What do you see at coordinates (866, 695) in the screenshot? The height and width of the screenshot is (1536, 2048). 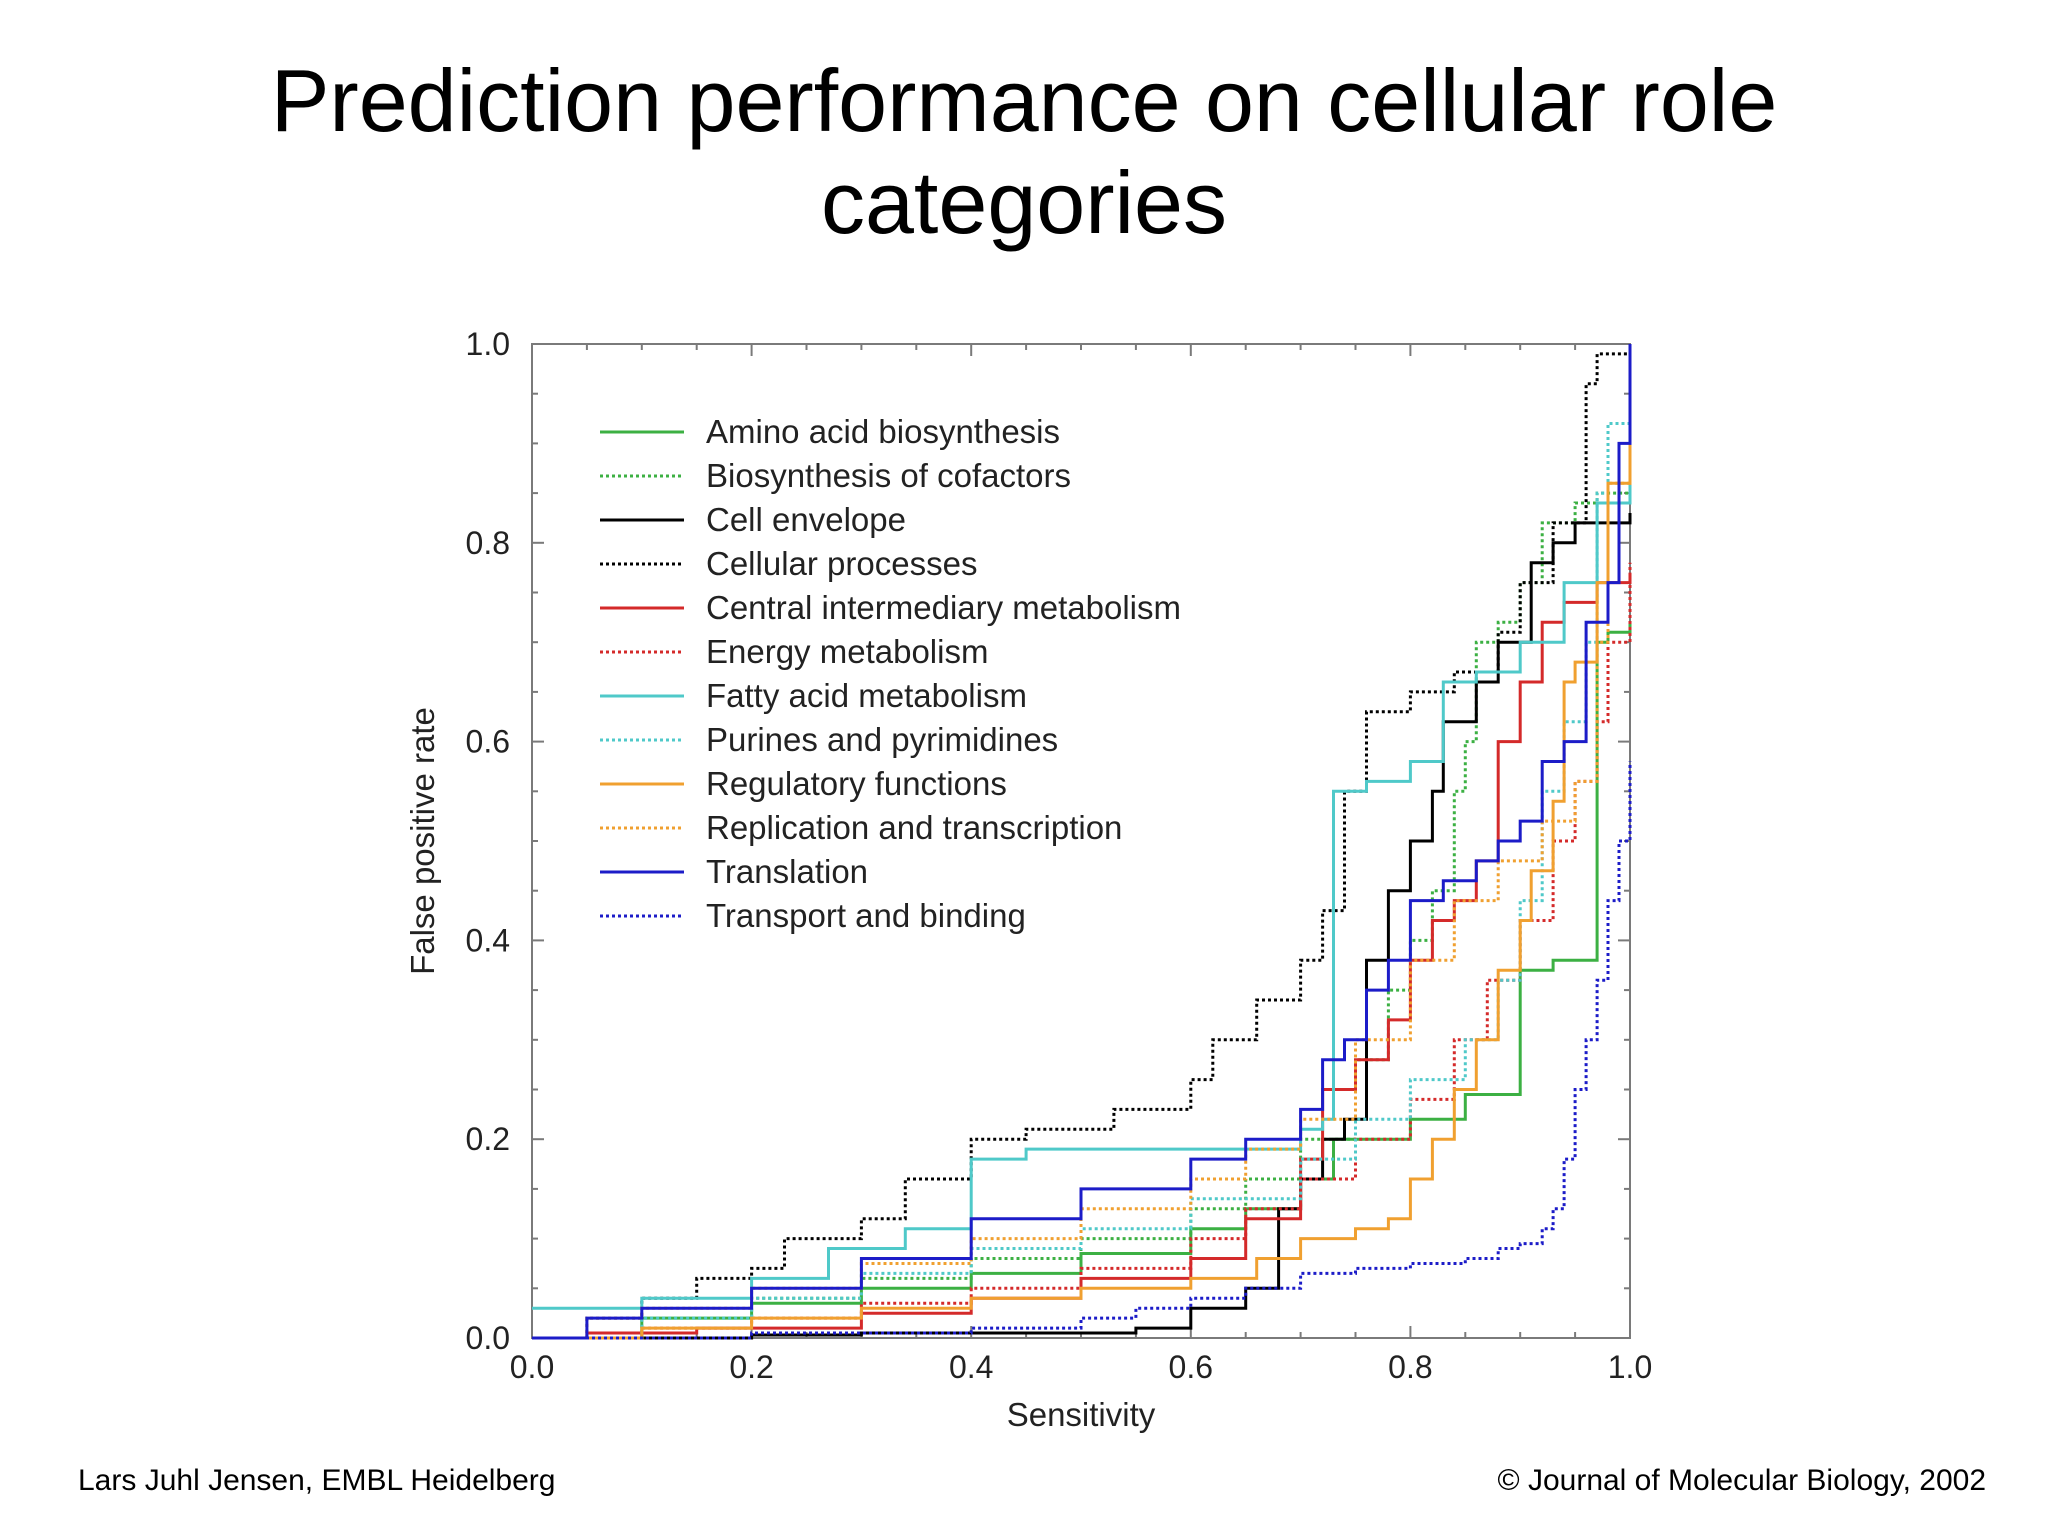 I see `legend-label-7: Fatty acid metabolism` at bounding box center [866, 695].